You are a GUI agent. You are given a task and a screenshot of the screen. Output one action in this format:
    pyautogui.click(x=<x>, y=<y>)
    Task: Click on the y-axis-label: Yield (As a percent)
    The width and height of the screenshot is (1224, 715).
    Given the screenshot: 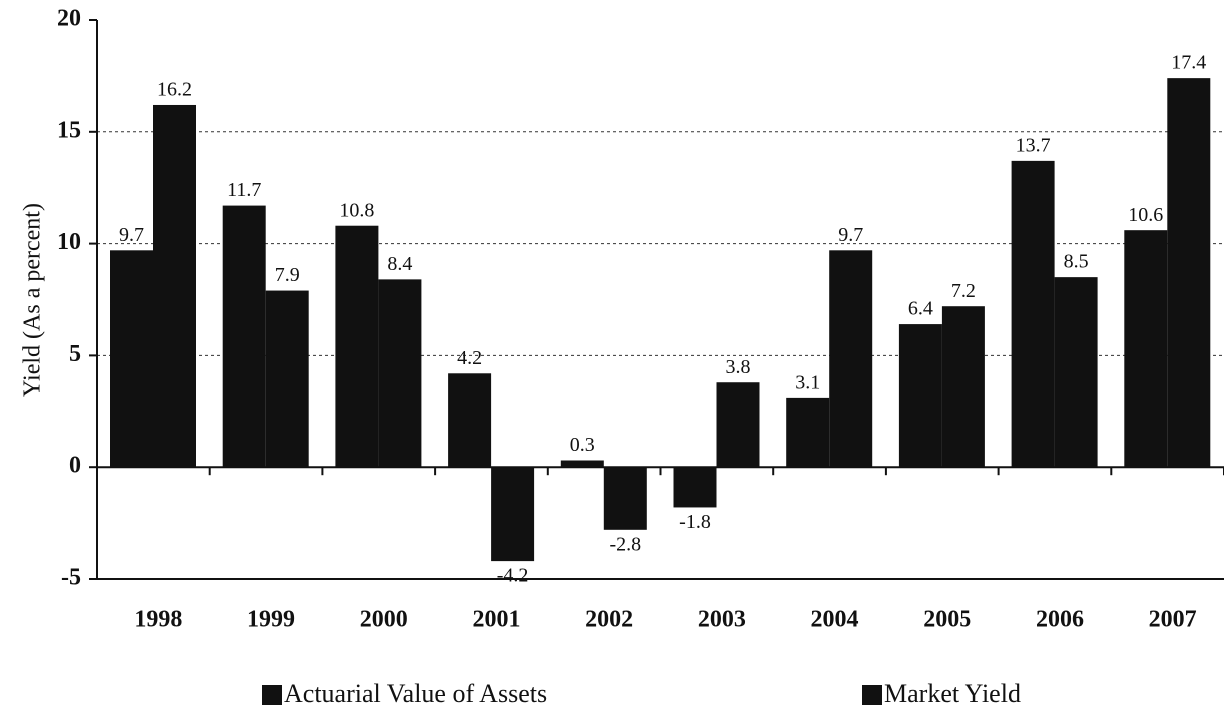 What is the action you would take?
    pyautogui.click(x=33, y=300)
    